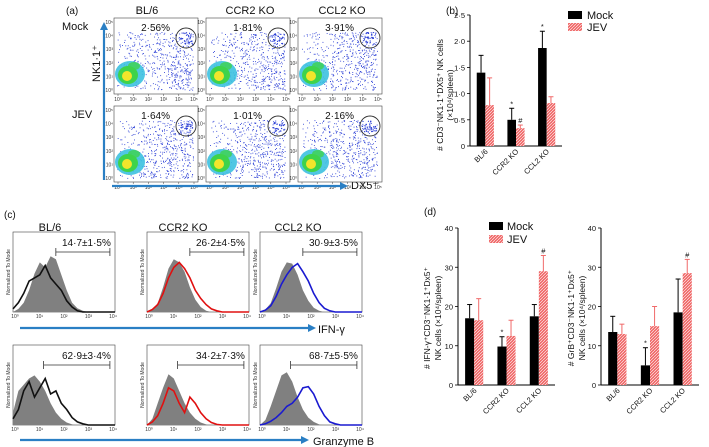 This screenshot has height=447, width=709. I want to click on legend-mock-swatch, so click(575, 15).